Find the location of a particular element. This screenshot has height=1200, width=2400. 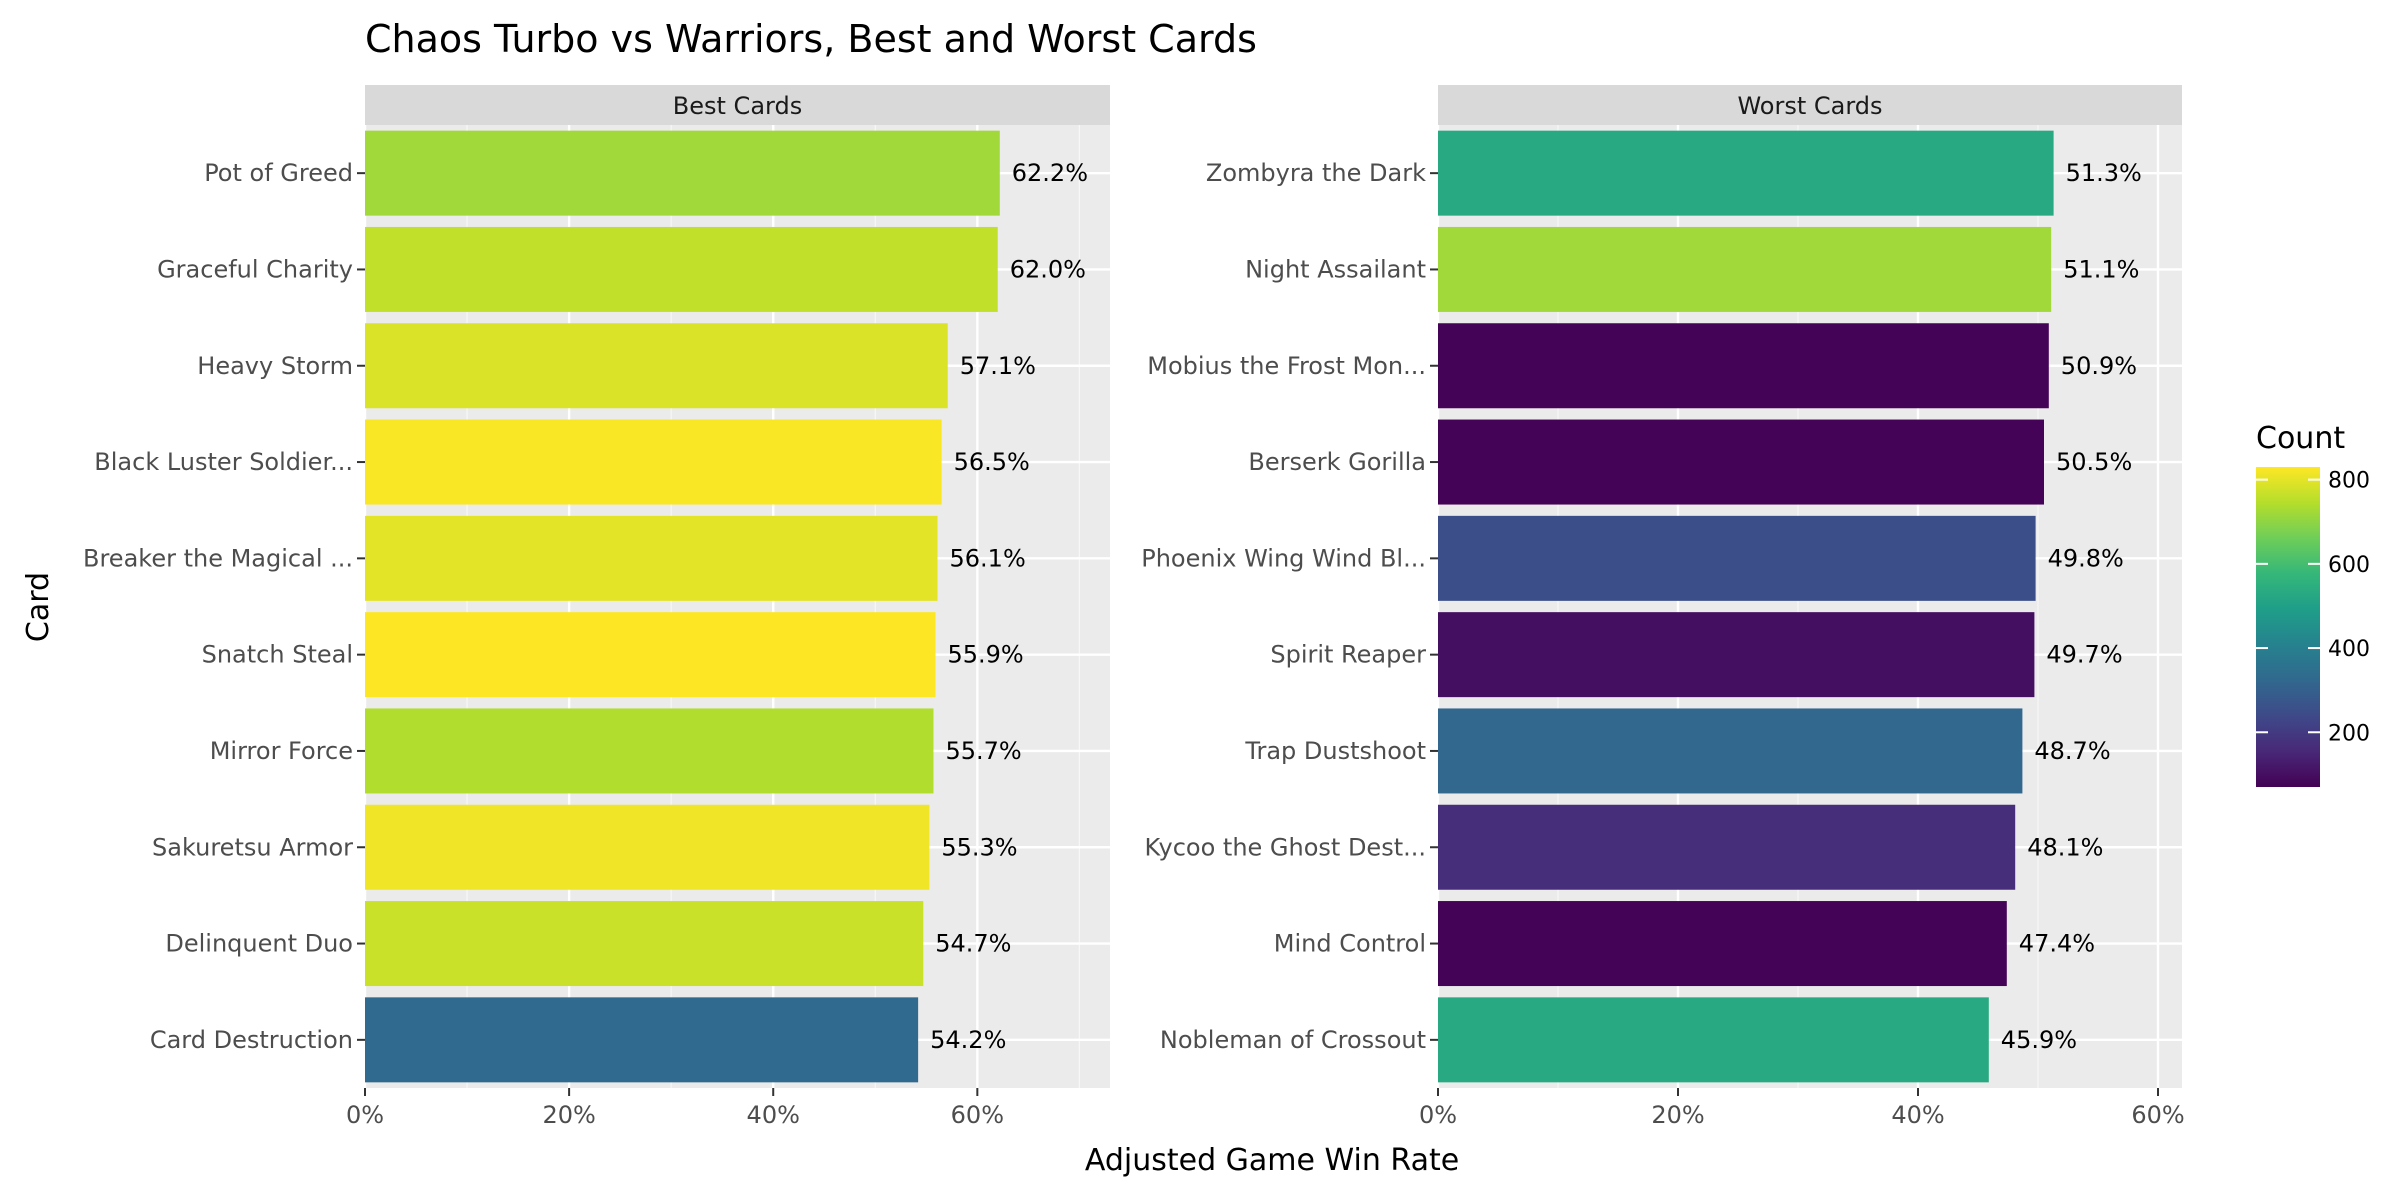

y-tick-label: Spirit Reaper is located at coordinates (1348, 655).